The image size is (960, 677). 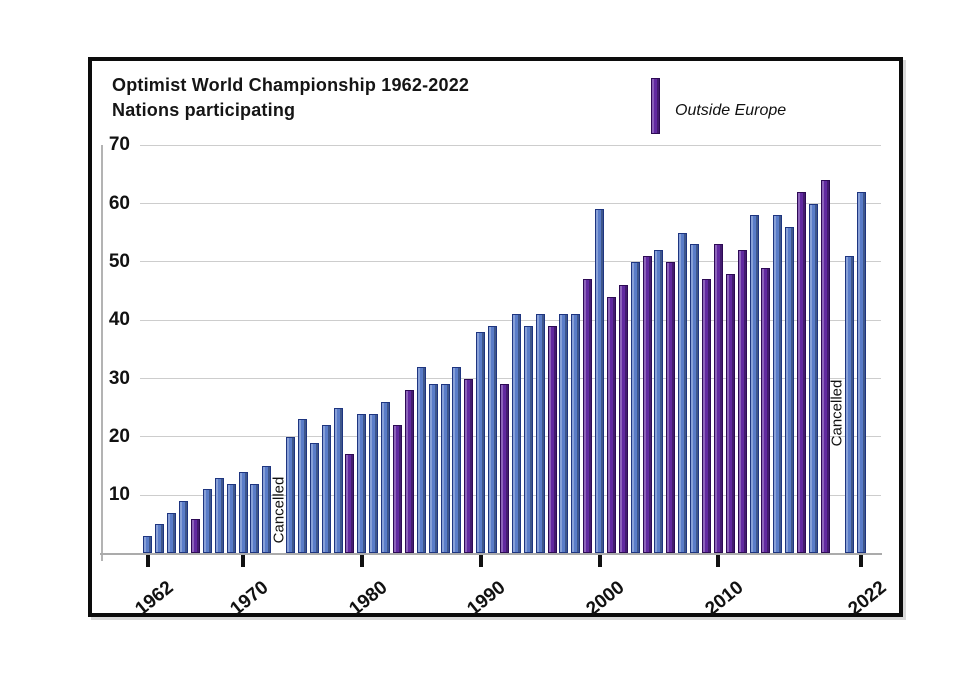 I want to click on bar-1983, so click(x=398, y=489).